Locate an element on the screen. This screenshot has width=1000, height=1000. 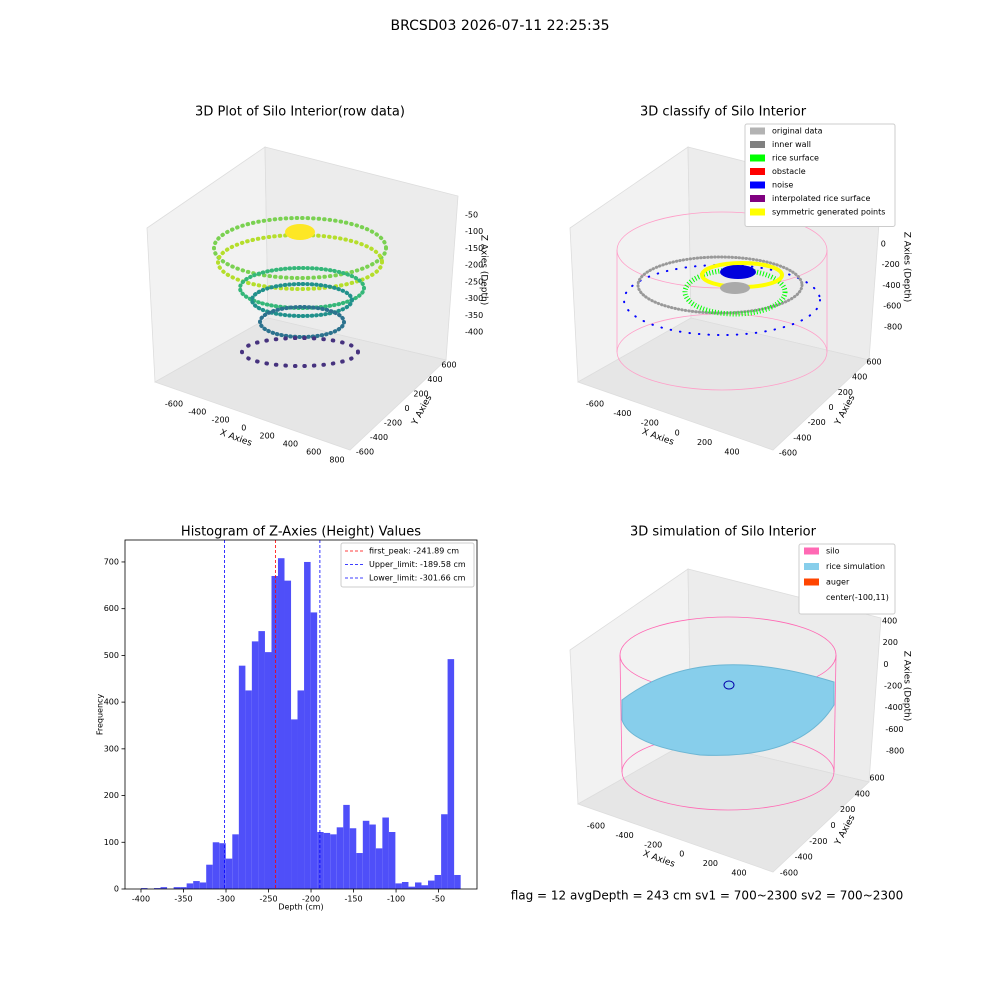
panel-title: 3D classify of Silo Interior is located at coordinates (723, 112).